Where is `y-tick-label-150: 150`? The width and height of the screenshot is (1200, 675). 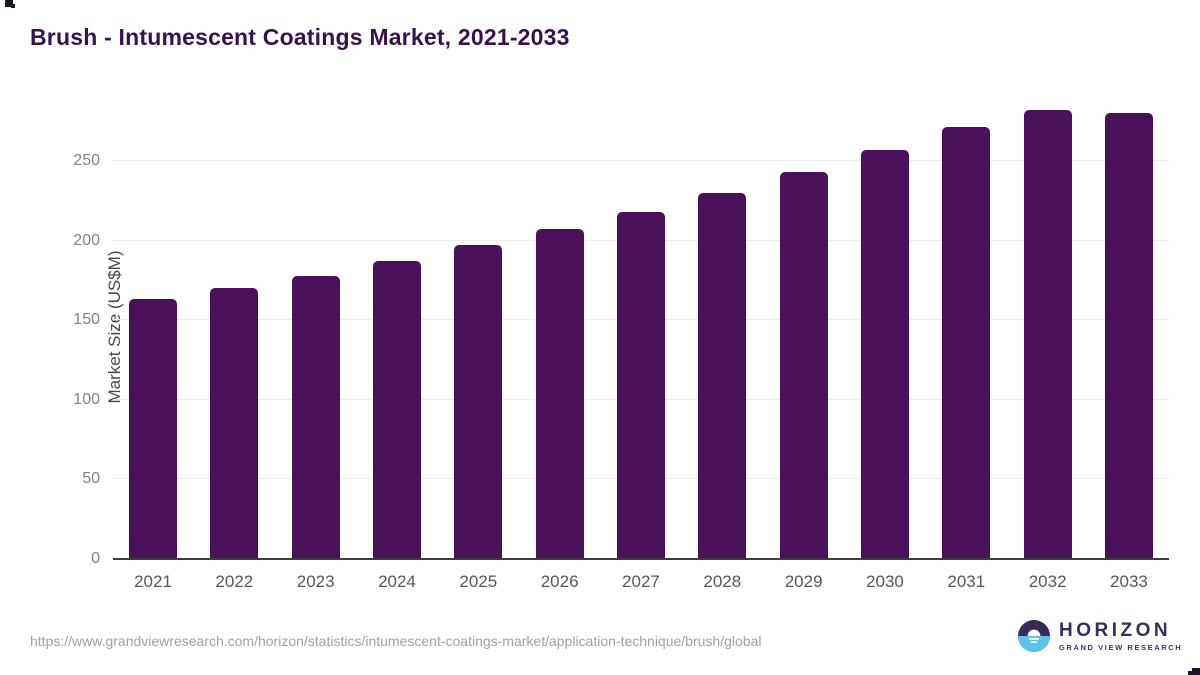 y-tick-label-150: 150 is located at coordinates (86, 320).